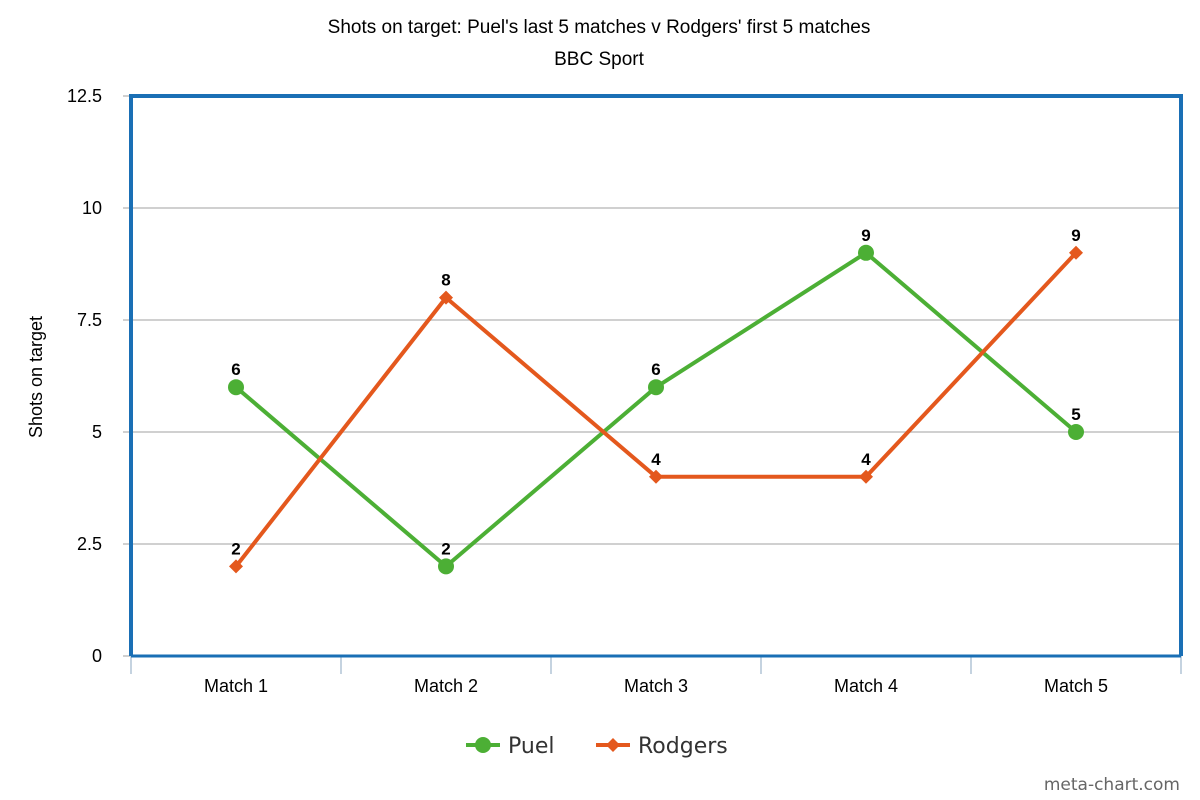 The width and height of the screenshot is (1200, 800). I want to click on x-tick-label: Match 4, so click(866, 686).